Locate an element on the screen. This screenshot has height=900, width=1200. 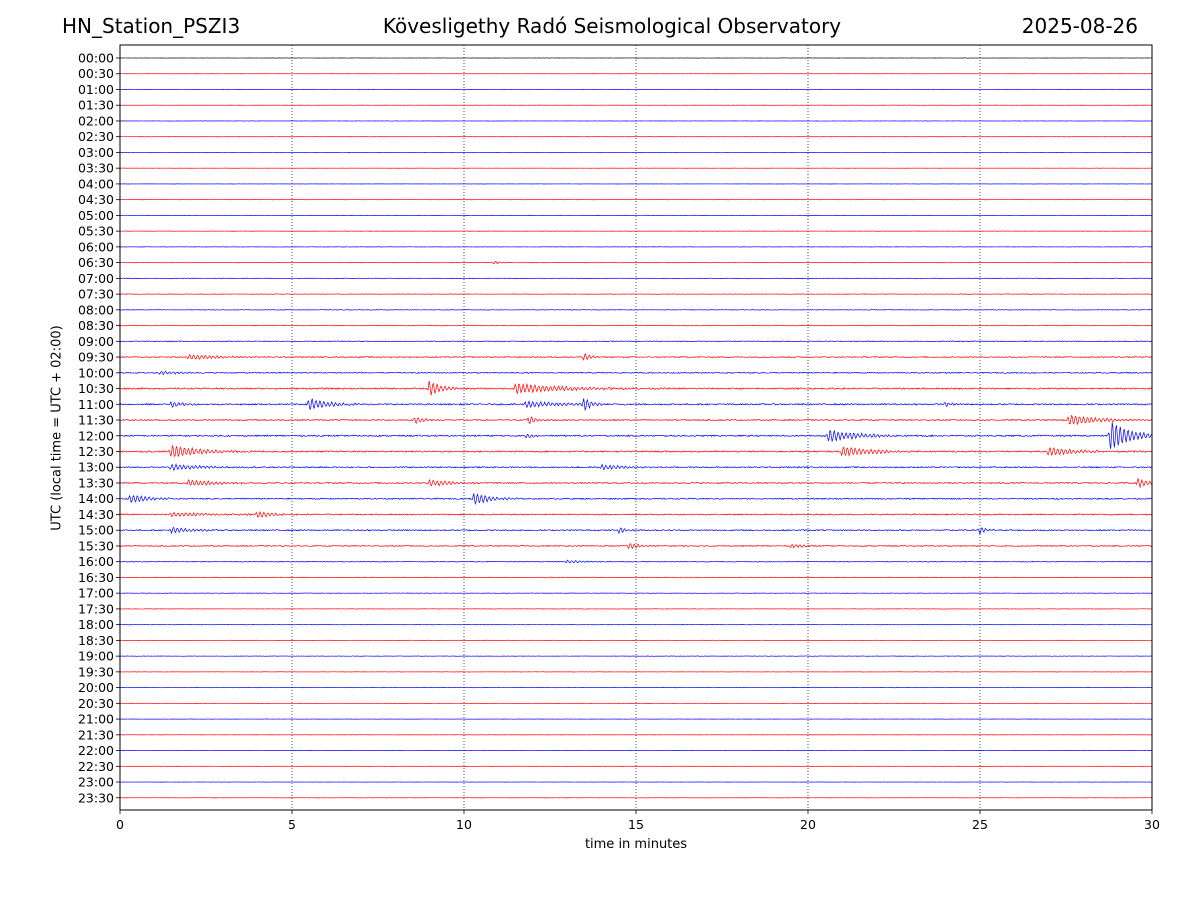
y-tick-label: 01:30 is located at coordinates (96, 105).